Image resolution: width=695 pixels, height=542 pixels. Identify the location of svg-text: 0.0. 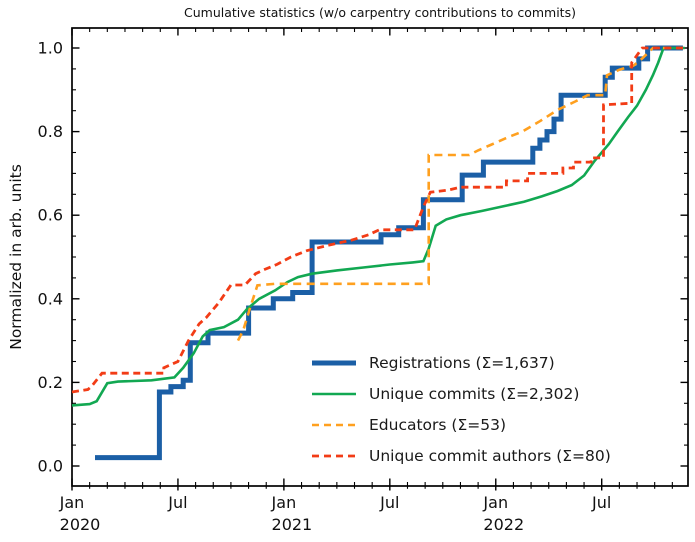
(50, 466).